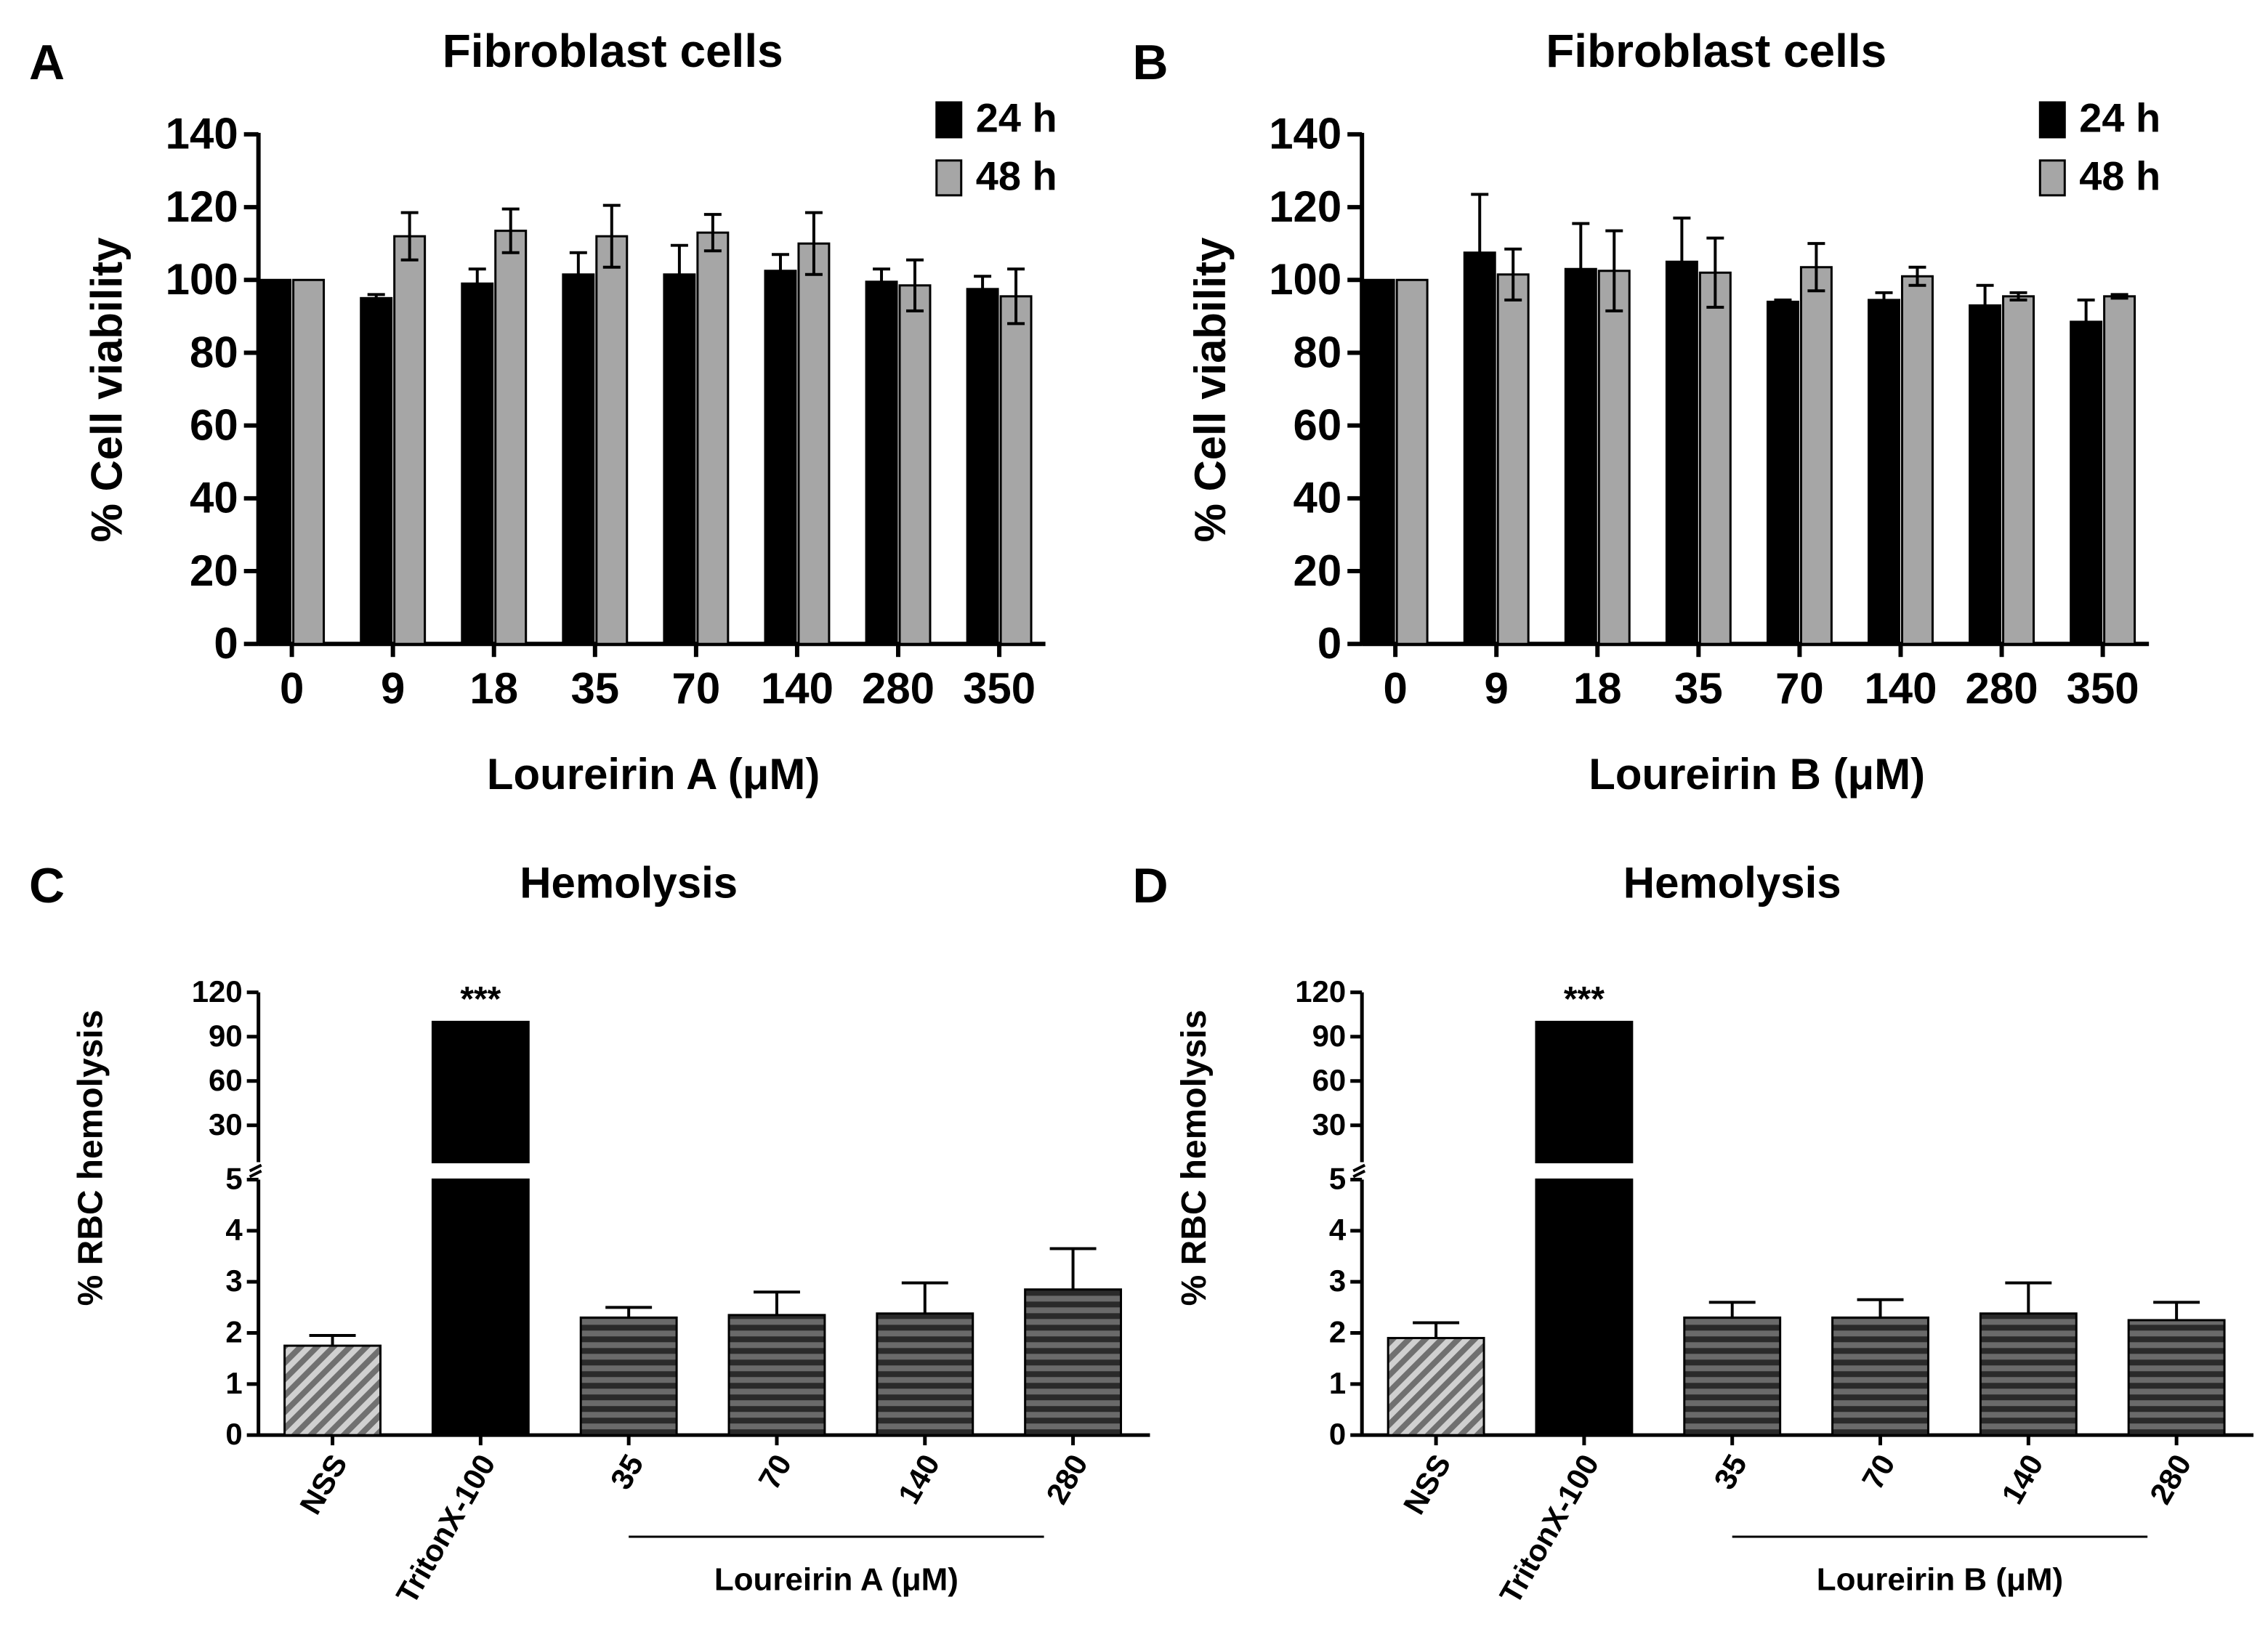 This screenshot has width=2268, height=1629. What do you see at coordinates (1584, 1092) in the screenshot?
I see `bar-upper` at bounding box center [1584, 1092].